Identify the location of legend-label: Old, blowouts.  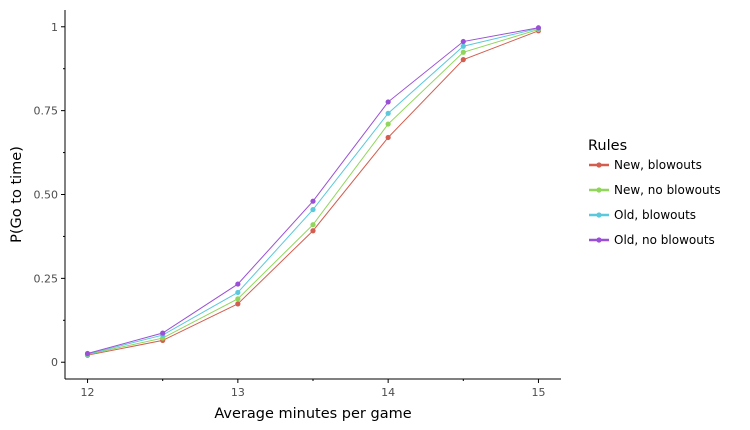
(655, 215).